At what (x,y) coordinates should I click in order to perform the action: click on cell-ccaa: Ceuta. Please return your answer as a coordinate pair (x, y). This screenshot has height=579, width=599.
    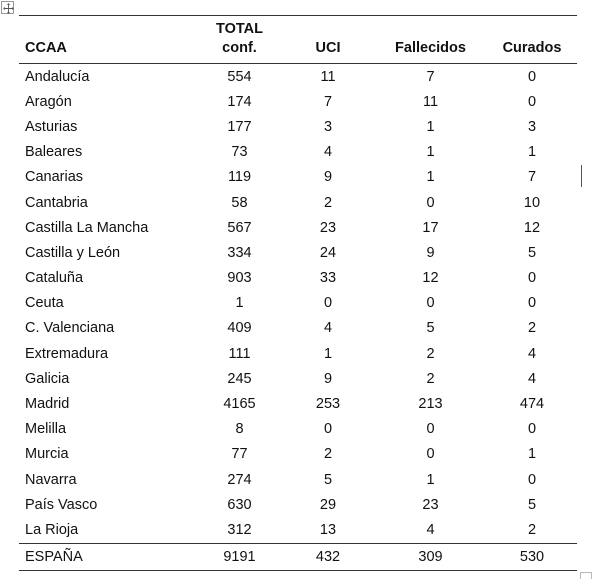
    Looking at the image, I should click on (44, 303).